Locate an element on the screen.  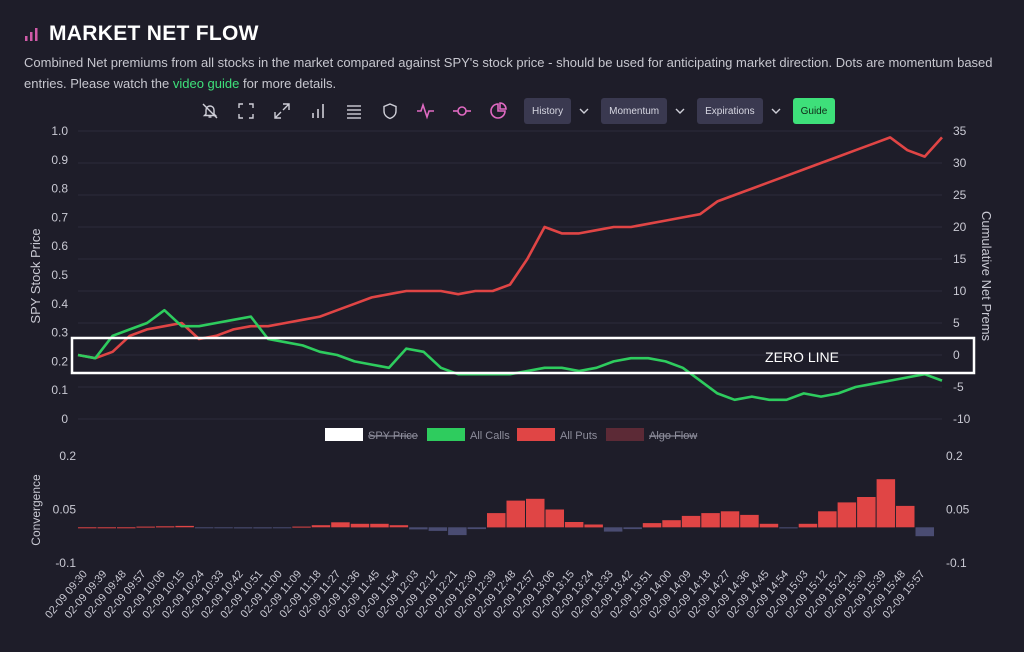
convergence-axis-label: Convergence is located at coordinates (36, 510).